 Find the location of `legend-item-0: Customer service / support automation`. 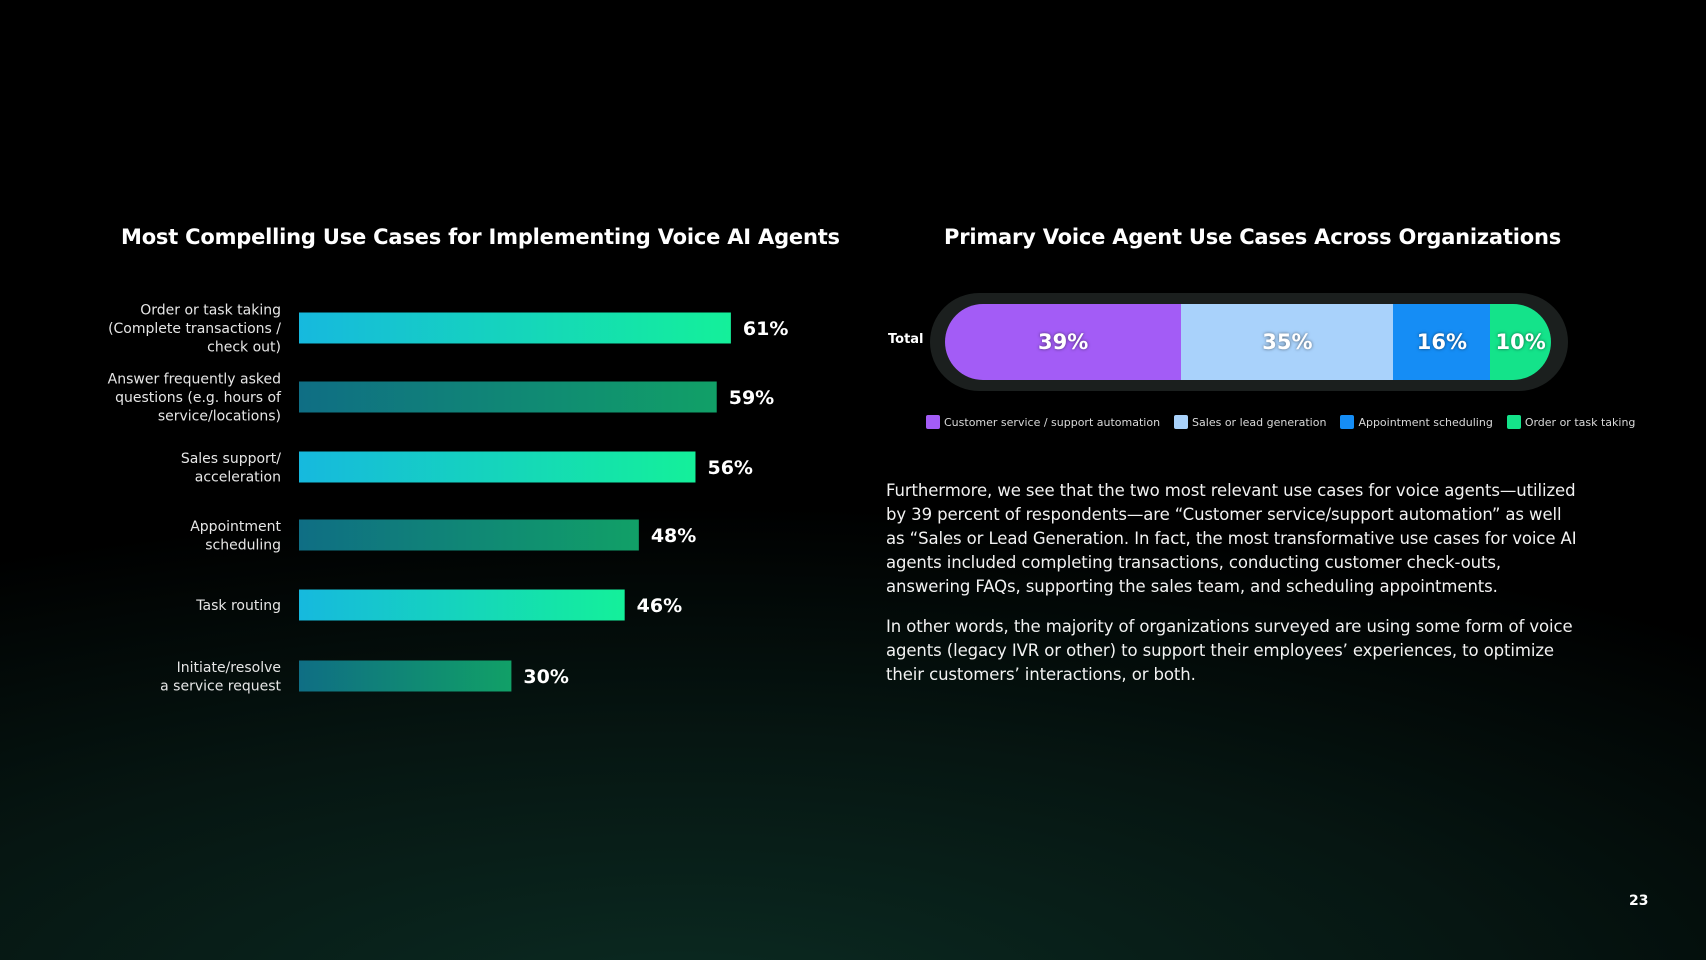

legend-item-0: Customer service / support automation is located at coordinates (1043, 422).